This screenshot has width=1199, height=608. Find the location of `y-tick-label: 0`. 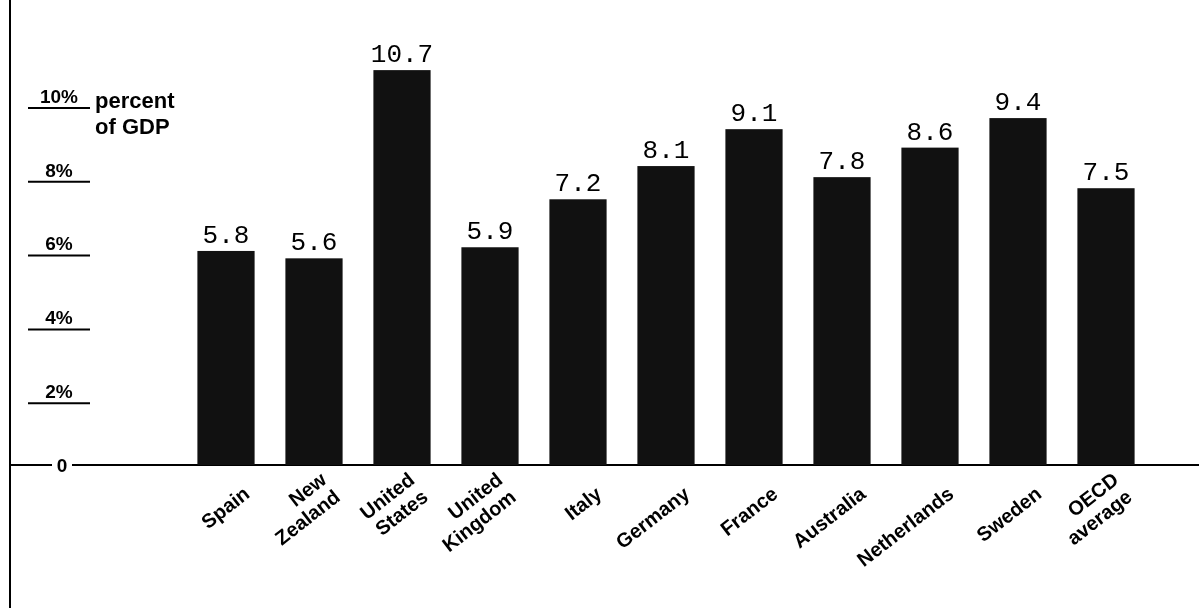

y-tick-label: 0 is located at coordinates (62, 465).